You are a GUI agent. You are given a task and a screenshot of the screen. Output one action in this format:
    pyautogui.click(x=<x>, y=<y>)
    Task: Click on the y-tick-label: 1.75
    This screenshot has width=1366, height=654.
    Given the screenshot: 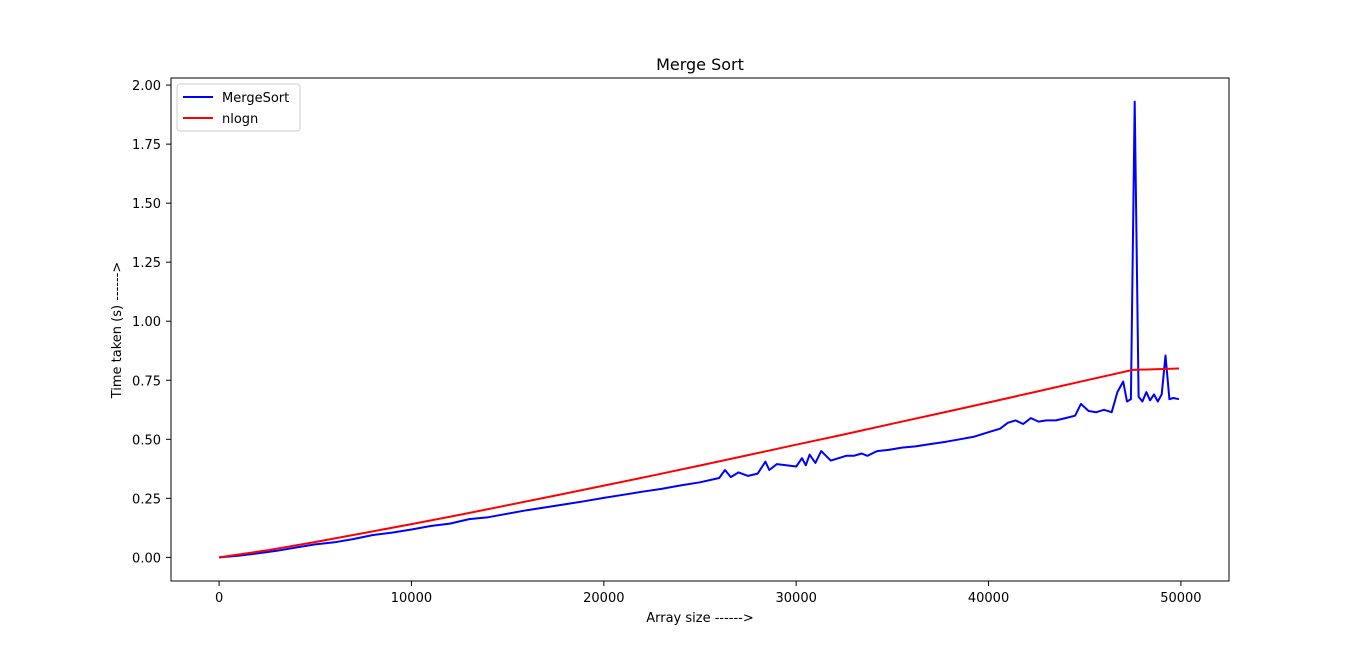 What is the action you would take?
    pyautogui.click(x=146, y=145)
    